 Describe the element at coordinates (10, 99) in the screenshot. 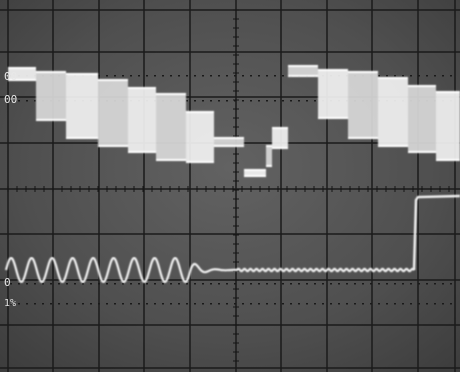

I see `edge-label-upper: 00` at that location.